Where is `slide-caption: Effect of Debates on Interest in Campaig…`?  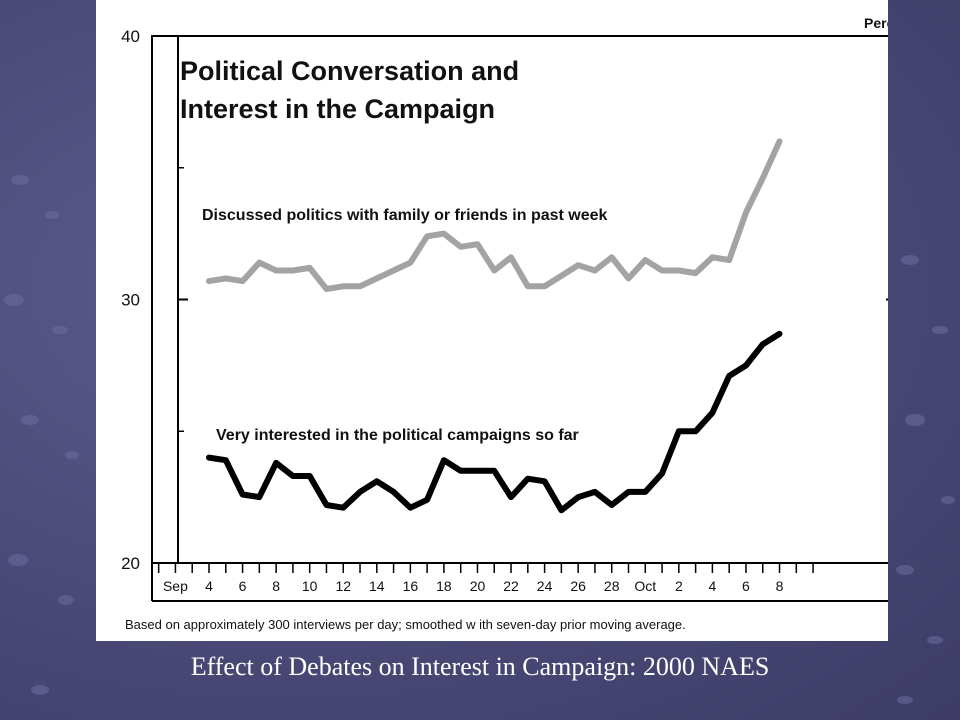 slide-caption: Effect of Debates on Interest in Campaig… is located at coordinates (480, 666).